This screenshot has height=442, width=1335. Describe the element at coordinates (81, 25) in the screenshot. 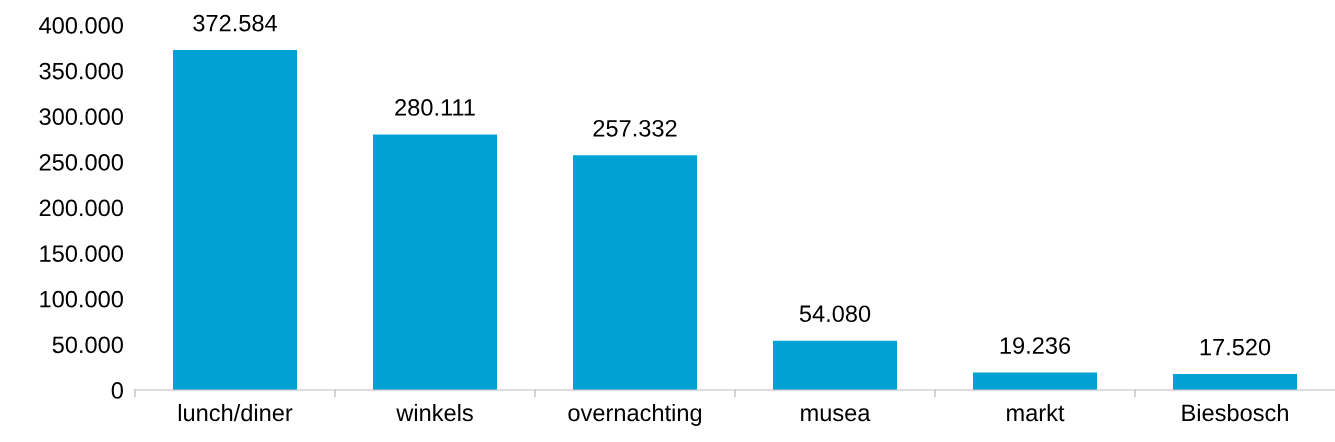

I see `y-tick-label: 400.000` at that location.